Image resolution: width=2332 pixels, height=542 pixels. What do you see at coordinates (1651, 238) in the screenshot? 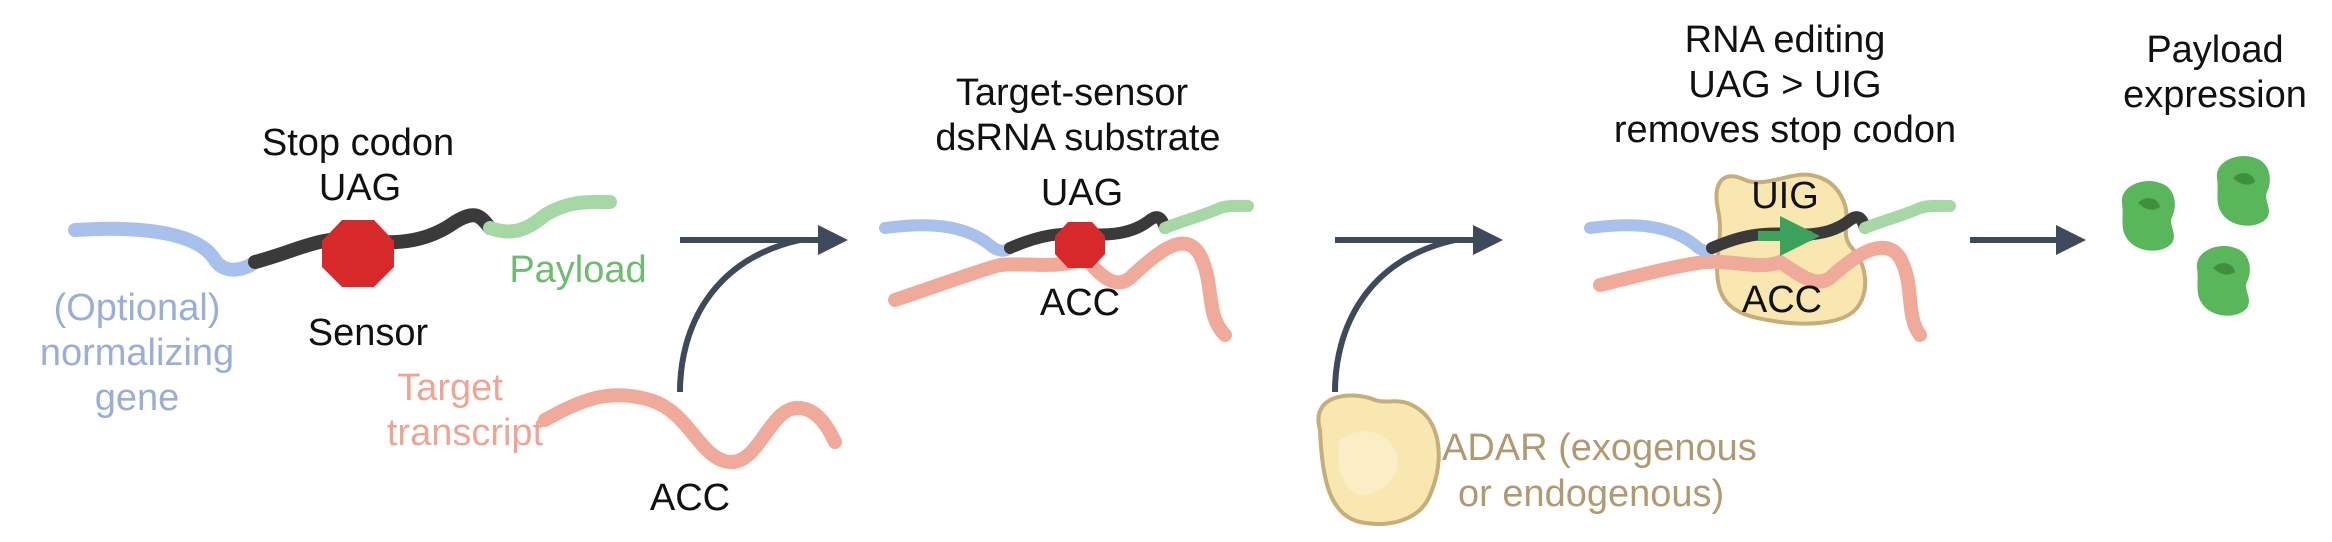
I see `panel-3-normalizing-strand` at bounding box center [1651, 238].